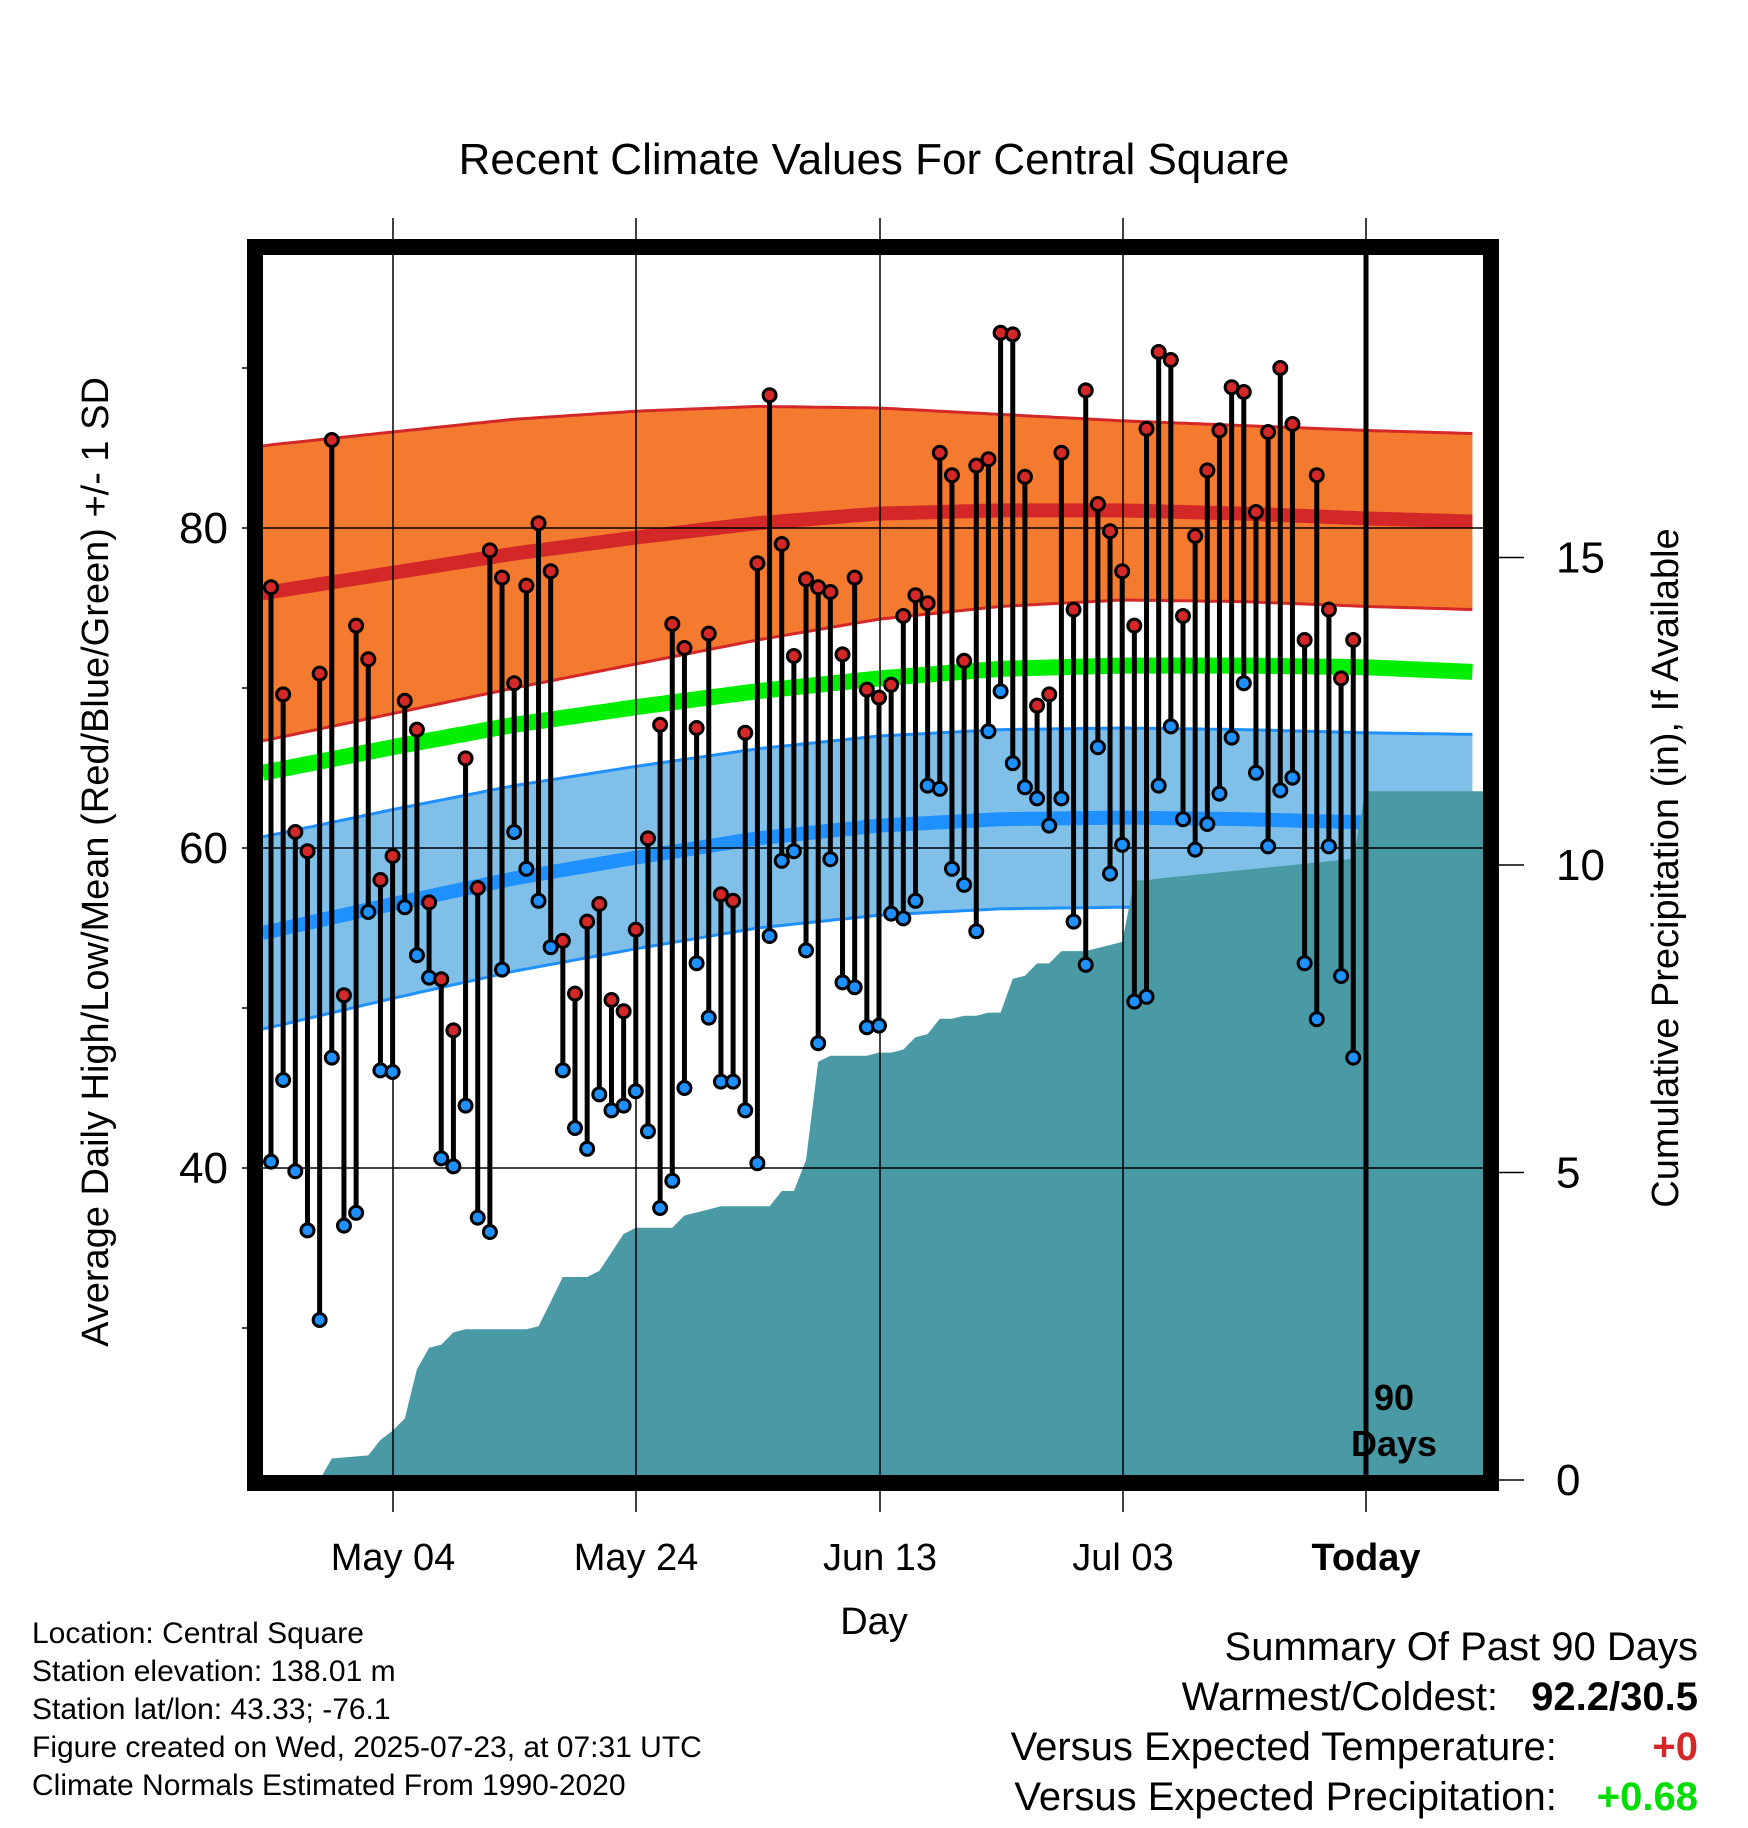 This screenshot has height=1828, width=1748. Describe the element at coordinates (1285, 1797) in the screenshot. I see `precip-label: Versus Expected Precipitation:` at that location.